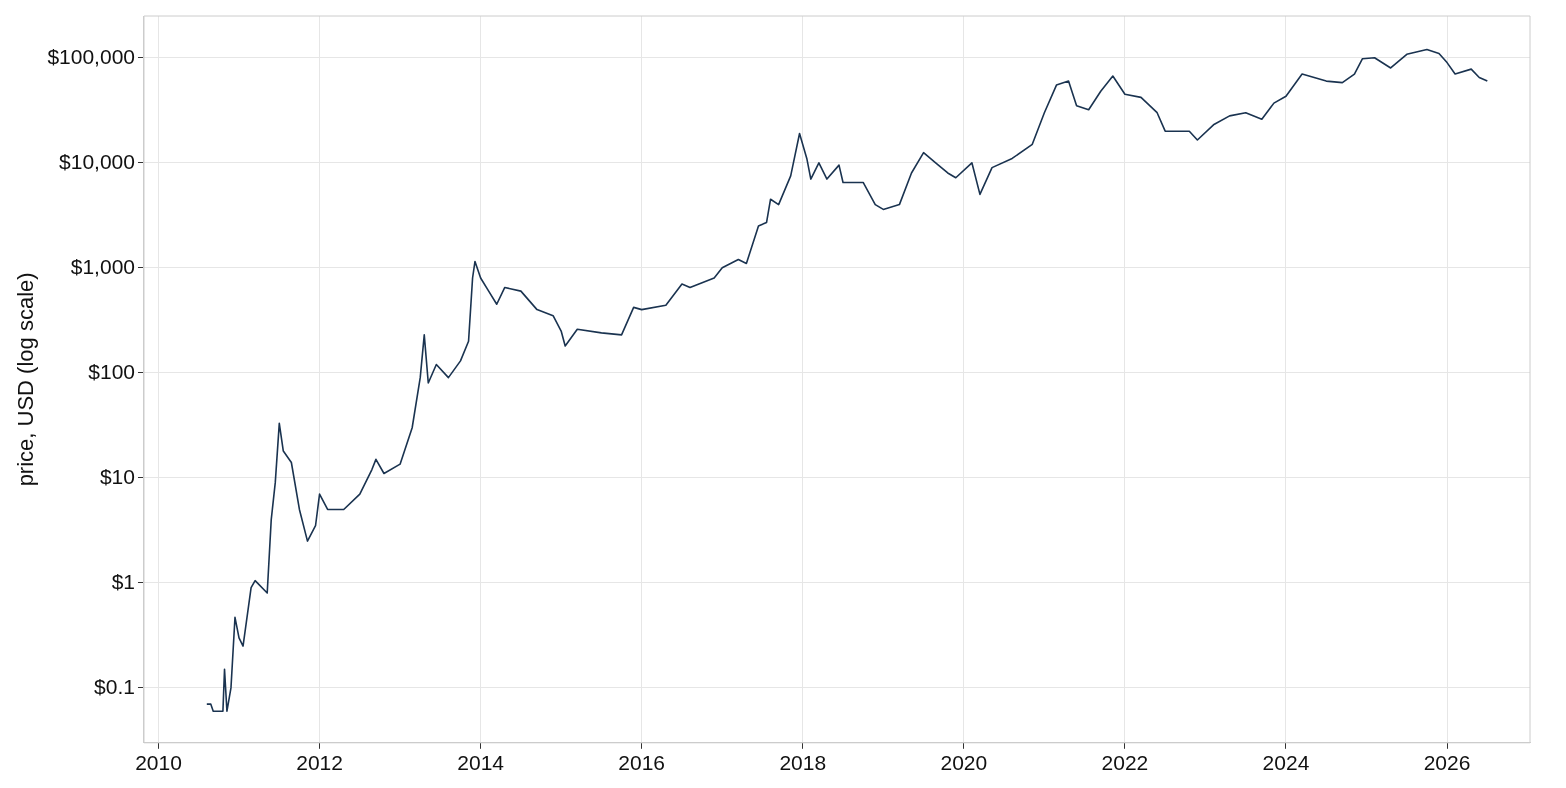  I want to click on y-tick-label: $100, so click(111, 371).